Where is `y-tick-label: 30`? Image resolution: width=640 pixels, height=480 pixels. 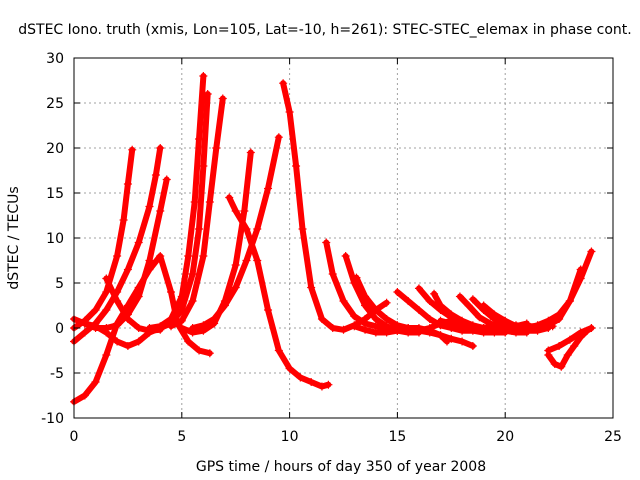
y-tick-label: 30 is located at coordinates (55, 59).